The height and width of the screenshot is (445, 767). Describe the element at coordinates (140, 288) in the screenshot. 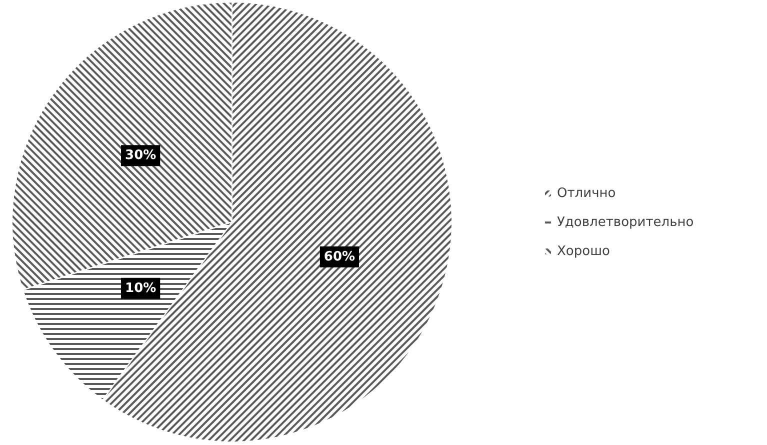

I see `data-label: 10%` at that location.